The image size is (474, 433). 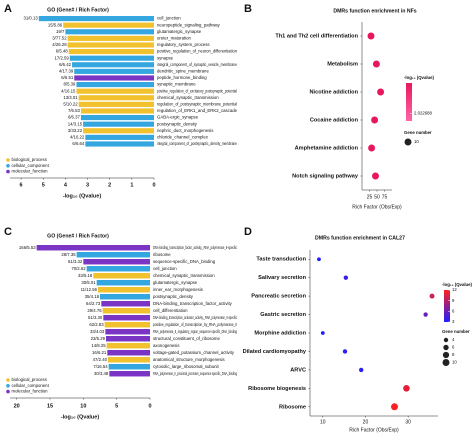 I want to click on category-label: Salivary secretion, so click(x=282, y=278).